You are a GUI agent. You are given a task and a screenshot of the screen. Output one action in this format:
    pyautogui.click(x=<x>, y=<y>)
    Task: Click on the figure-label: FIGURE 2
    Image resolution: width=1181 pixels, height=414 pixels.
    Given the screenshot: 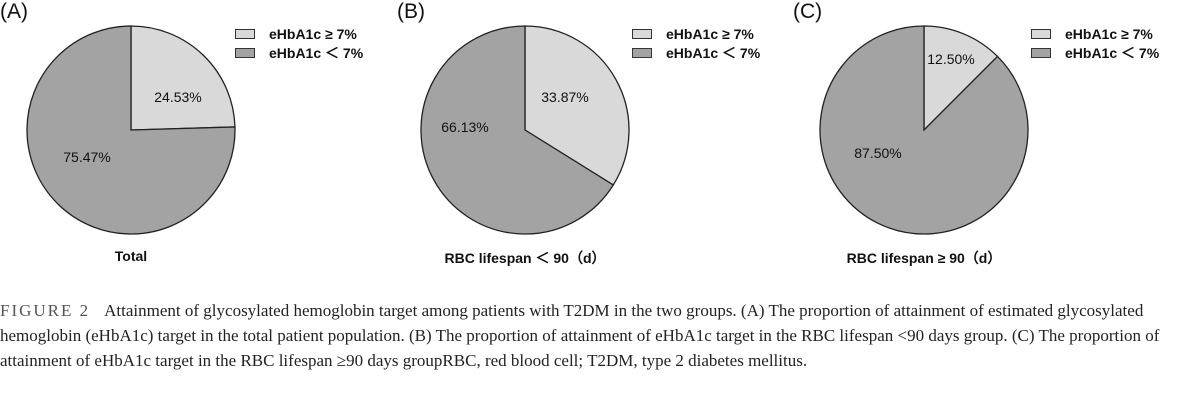 What is the action you would take?
    pyautogui.click(x=45, y=310)
    